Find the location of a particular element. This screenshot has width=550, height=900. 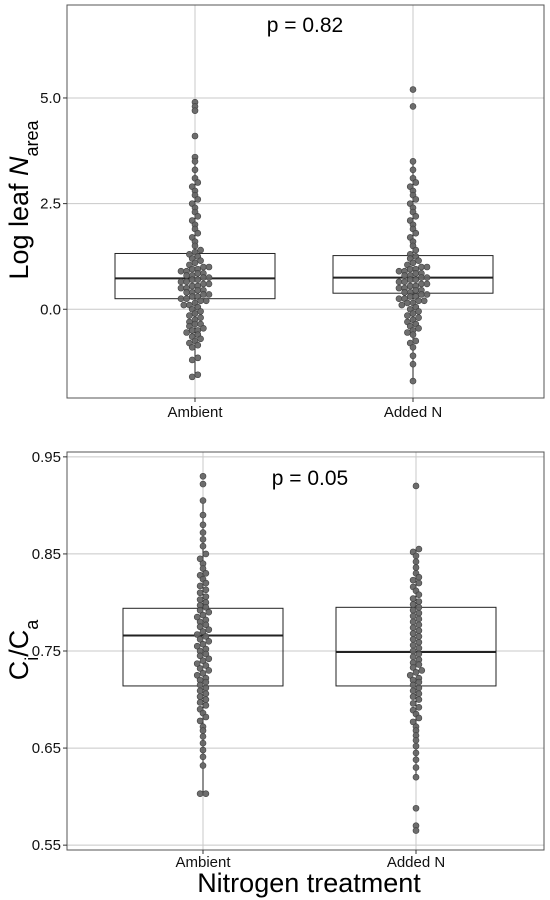

x-tick-labels: Ambient Added N is located at coordinates (304, 409).